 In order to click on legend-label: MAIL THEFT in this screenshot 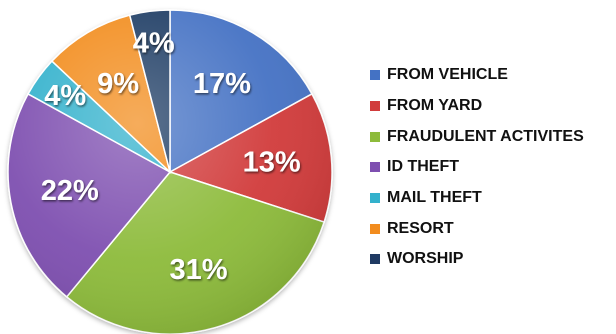, I will do `click(434, 198)`.